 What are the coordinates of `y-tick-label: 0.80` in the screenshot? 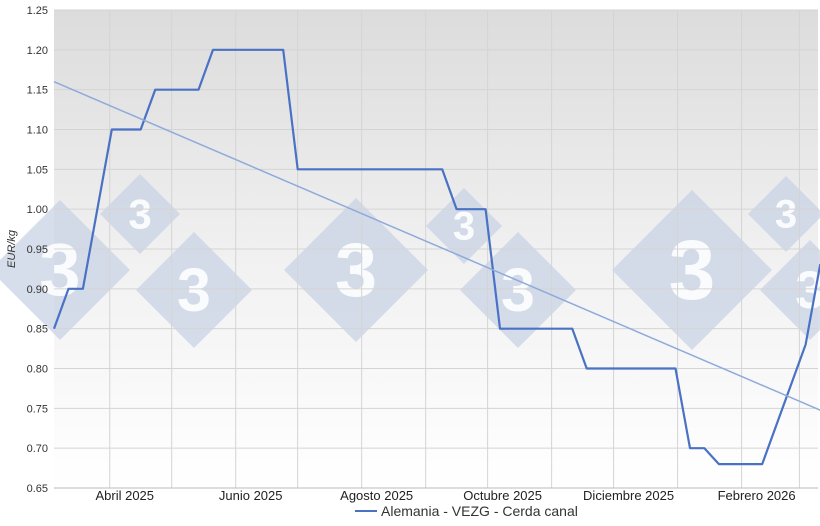 It's located at (37, 370).